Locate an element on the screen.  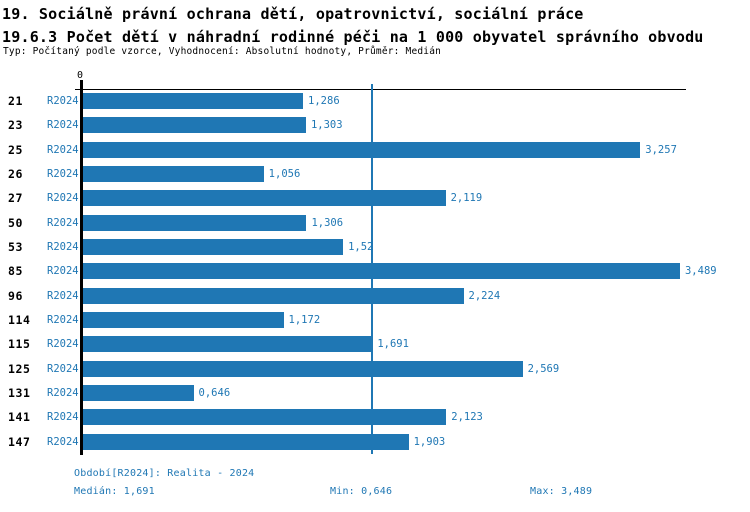
category-label: 85 is located at coordinates (16, 271).